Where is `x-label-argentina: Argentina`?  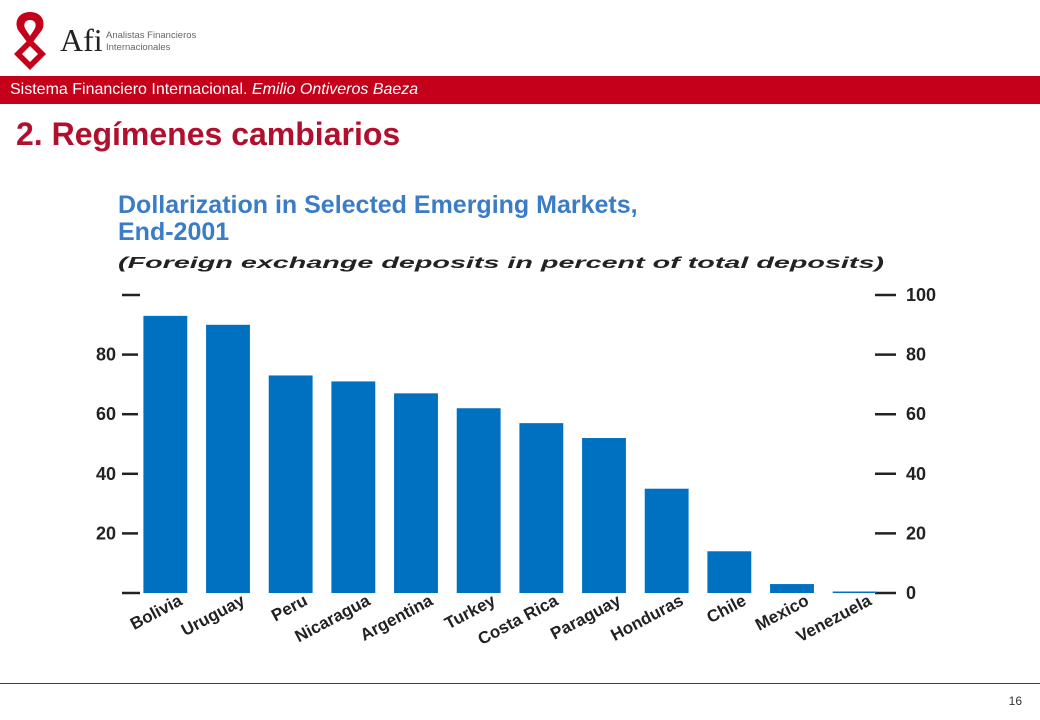
x-label-argentina: Argentina is located at coordinates (396, 618).